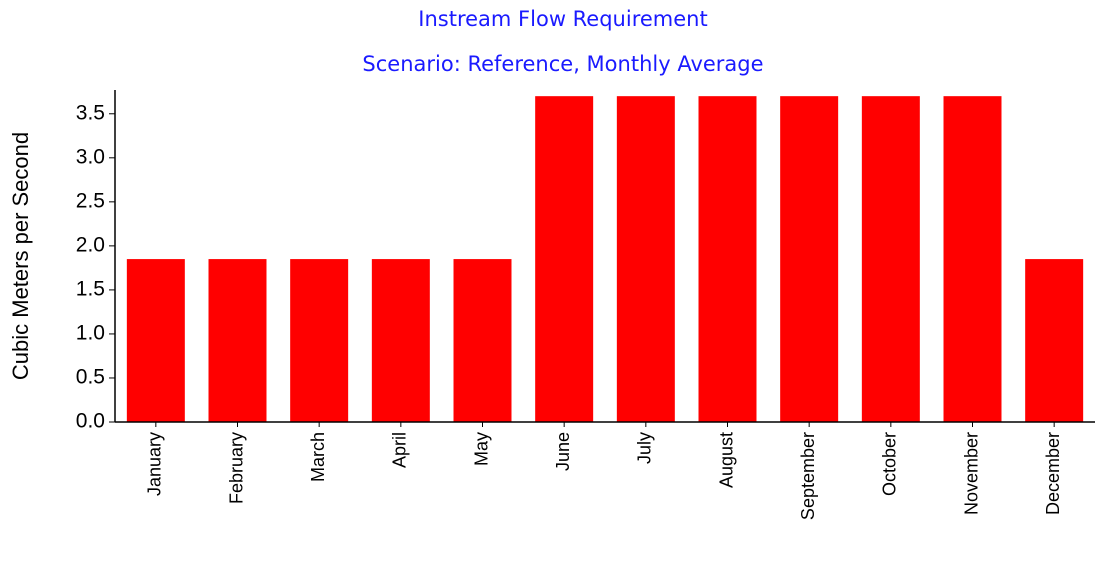 The height and width of the screenshot is (576, 1113). What do you see at coordinates (645, 448) in the screenshot?
I see `x-tick-label: July` at bounding box center [645, 448].